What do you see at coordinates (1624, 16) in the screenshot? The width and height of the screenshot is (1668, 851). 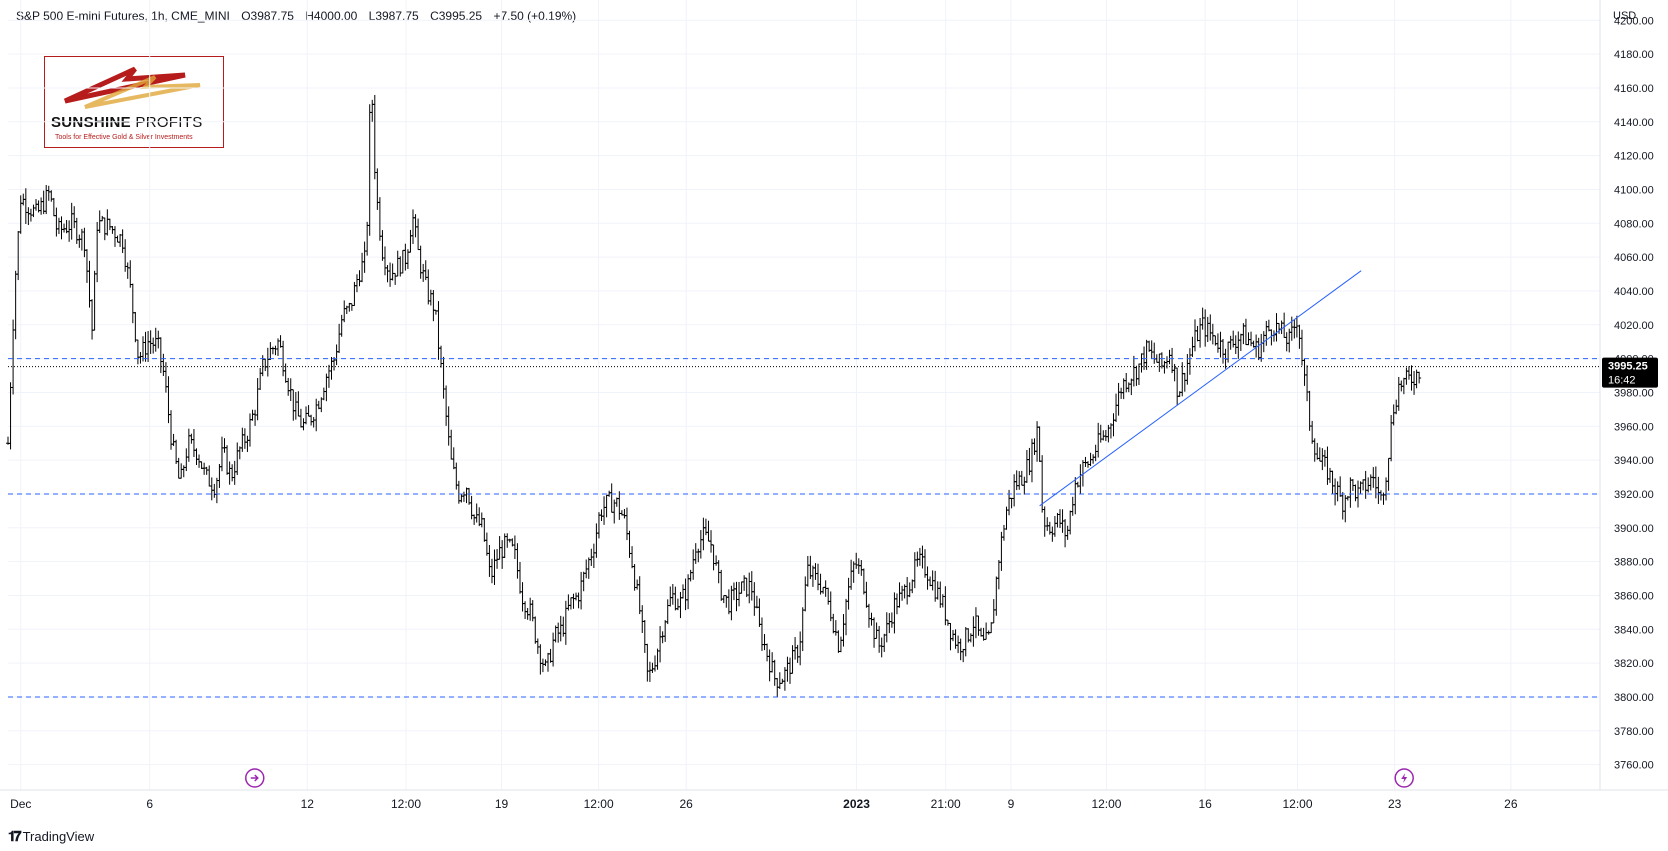 I see `currency-label: USD` at bounding box center [1624, 16].